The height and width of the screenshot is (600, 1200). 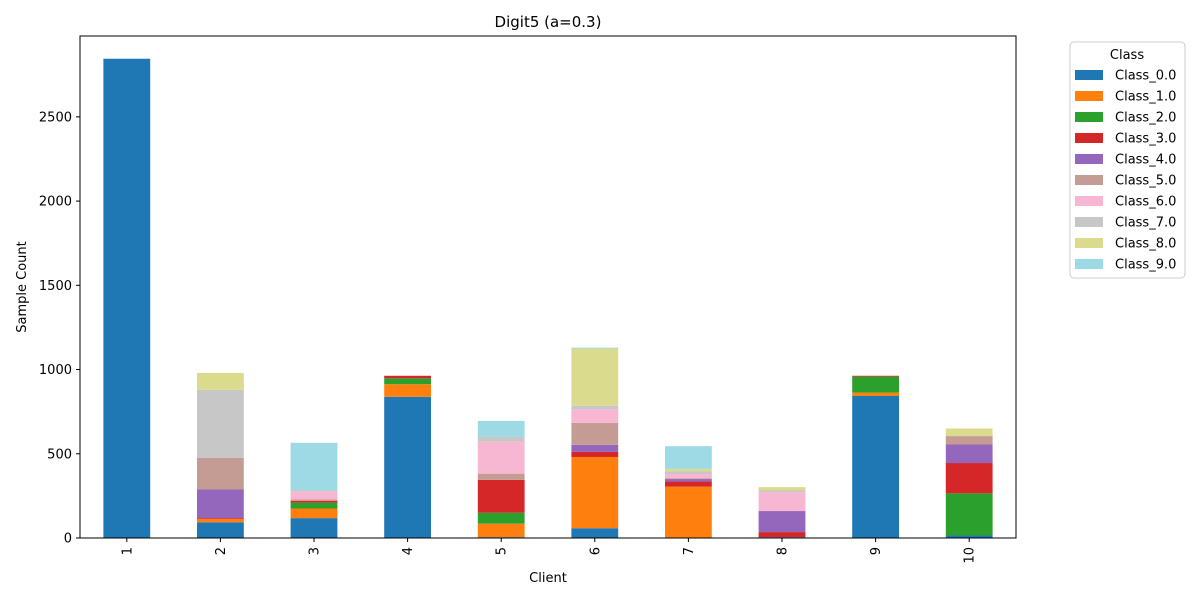 I want to click on x-tick-label: 7, so click(x=689, y=551).